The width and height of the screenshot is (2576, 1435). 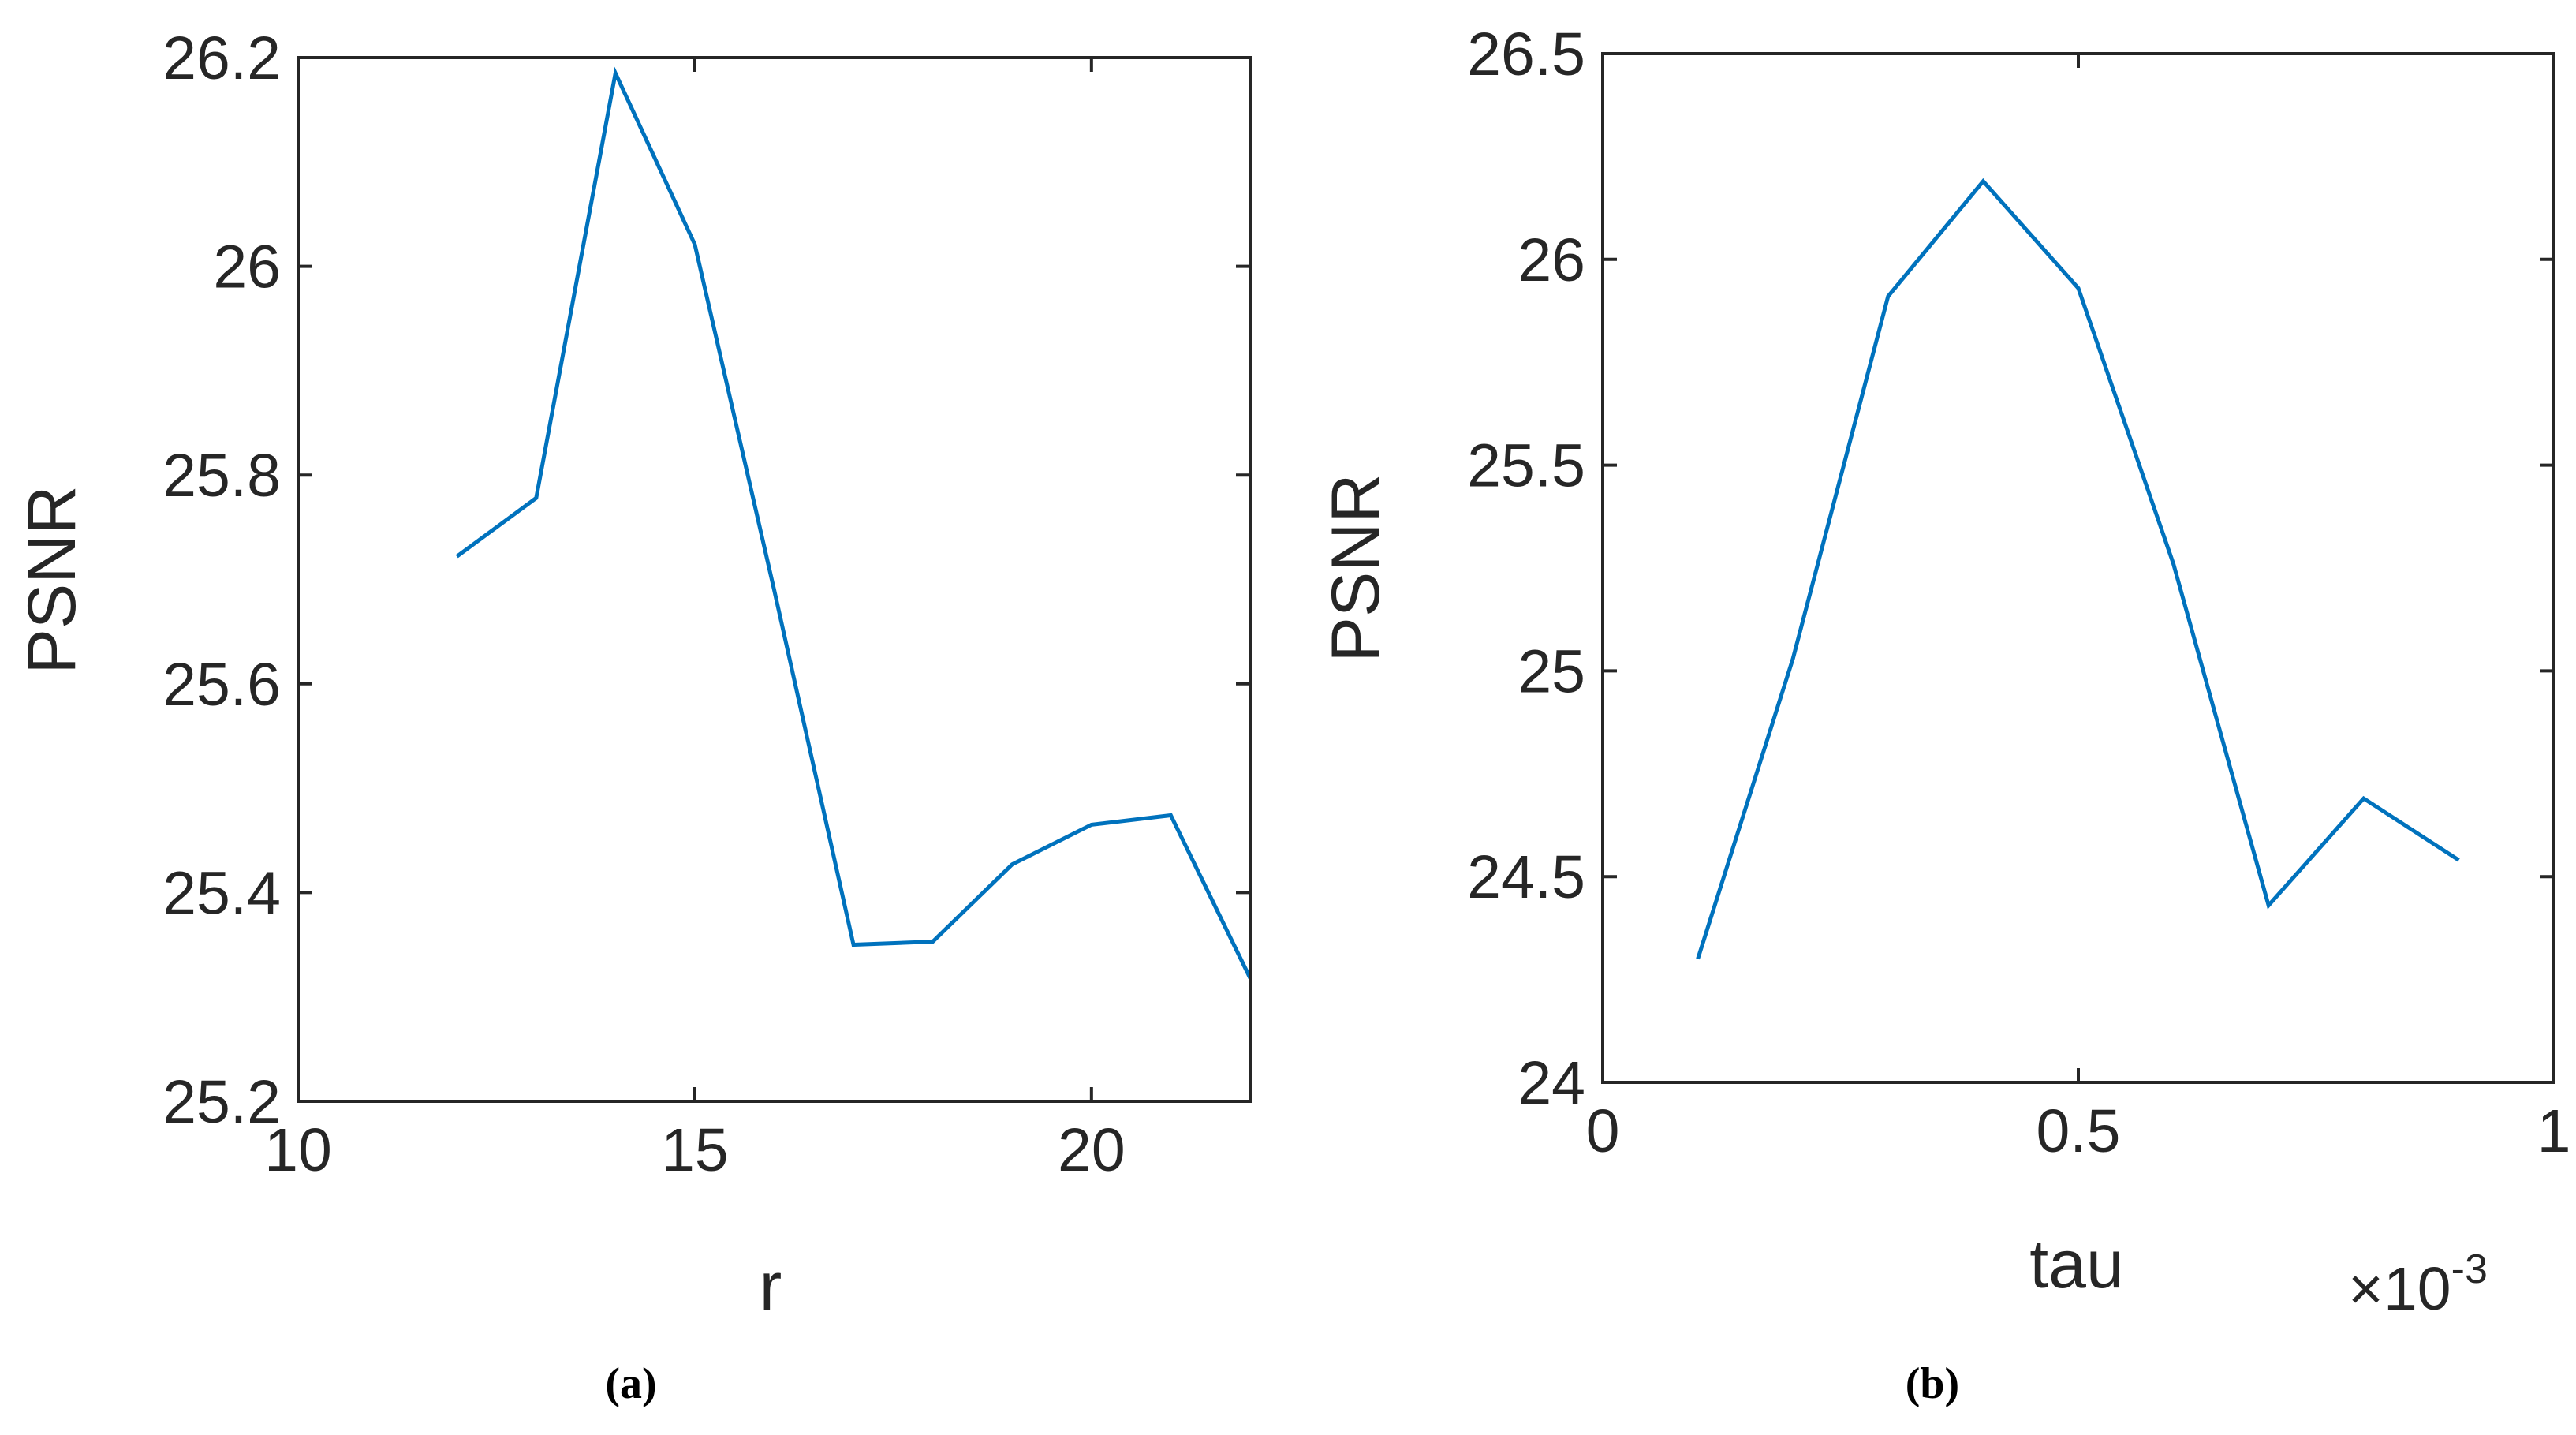 What do you see at coordinates (1092, 1150) in the screenshot?
I see `x-tick-label: 20` at bounding box center [1092, 1150].